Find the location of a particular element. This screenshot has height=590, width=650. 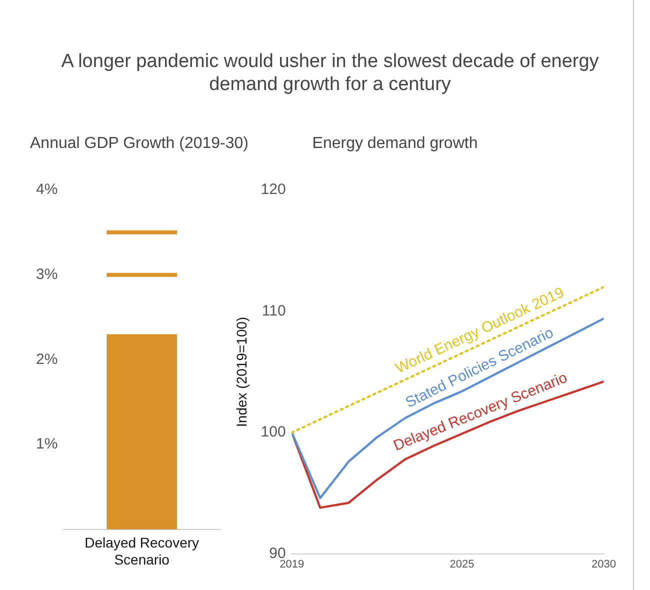

chart-title: Energy demand growth is located at coordinates (395, 143).